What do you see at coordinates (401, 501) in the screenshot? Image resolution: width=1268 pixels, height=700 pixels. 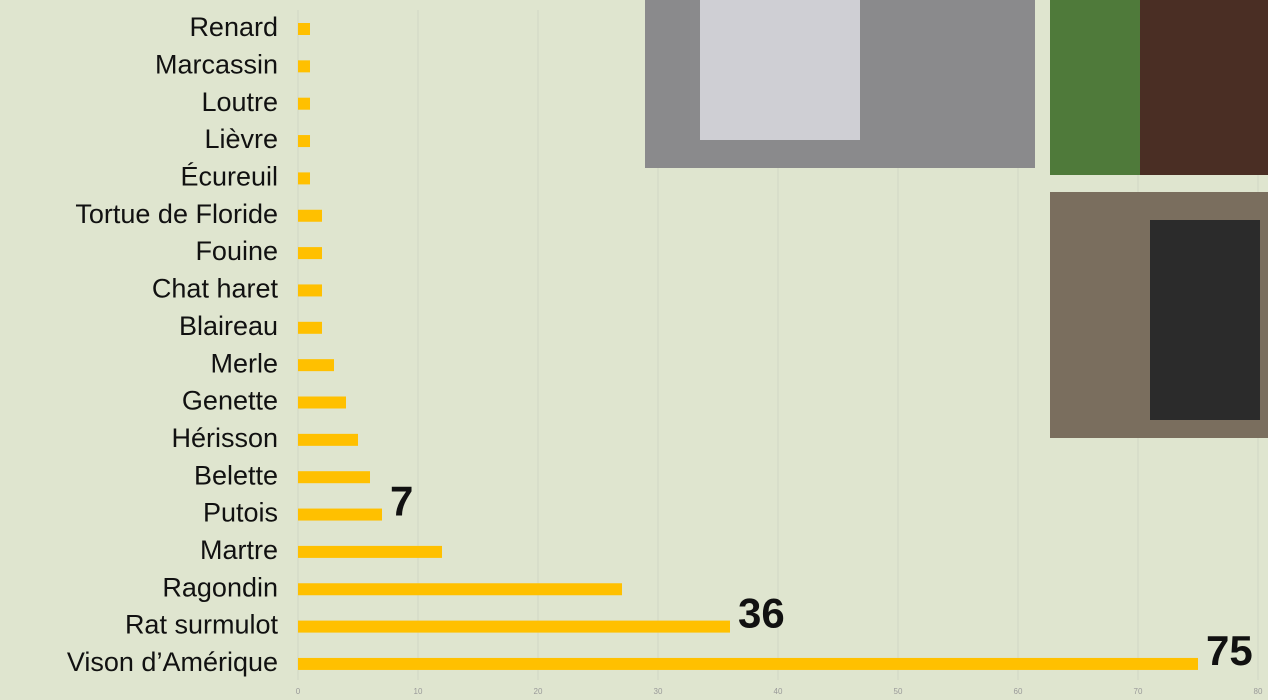 I see `value-label: 7` at bounding box center [401, 501].